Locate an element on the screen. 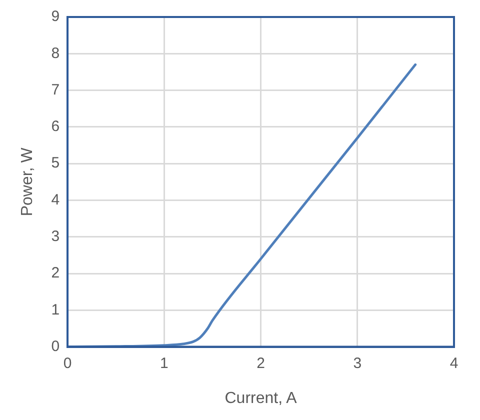  y-tick-label: 0 is located at coordinates (55, 346).